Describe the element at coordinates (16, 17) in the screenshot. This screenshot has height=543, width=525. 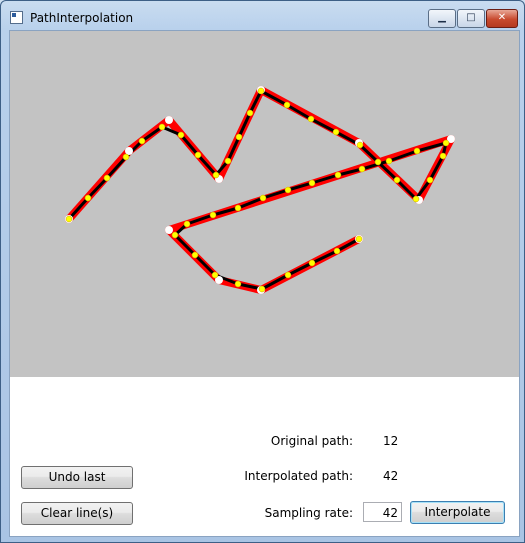
I see `app-window-icon` at that location.